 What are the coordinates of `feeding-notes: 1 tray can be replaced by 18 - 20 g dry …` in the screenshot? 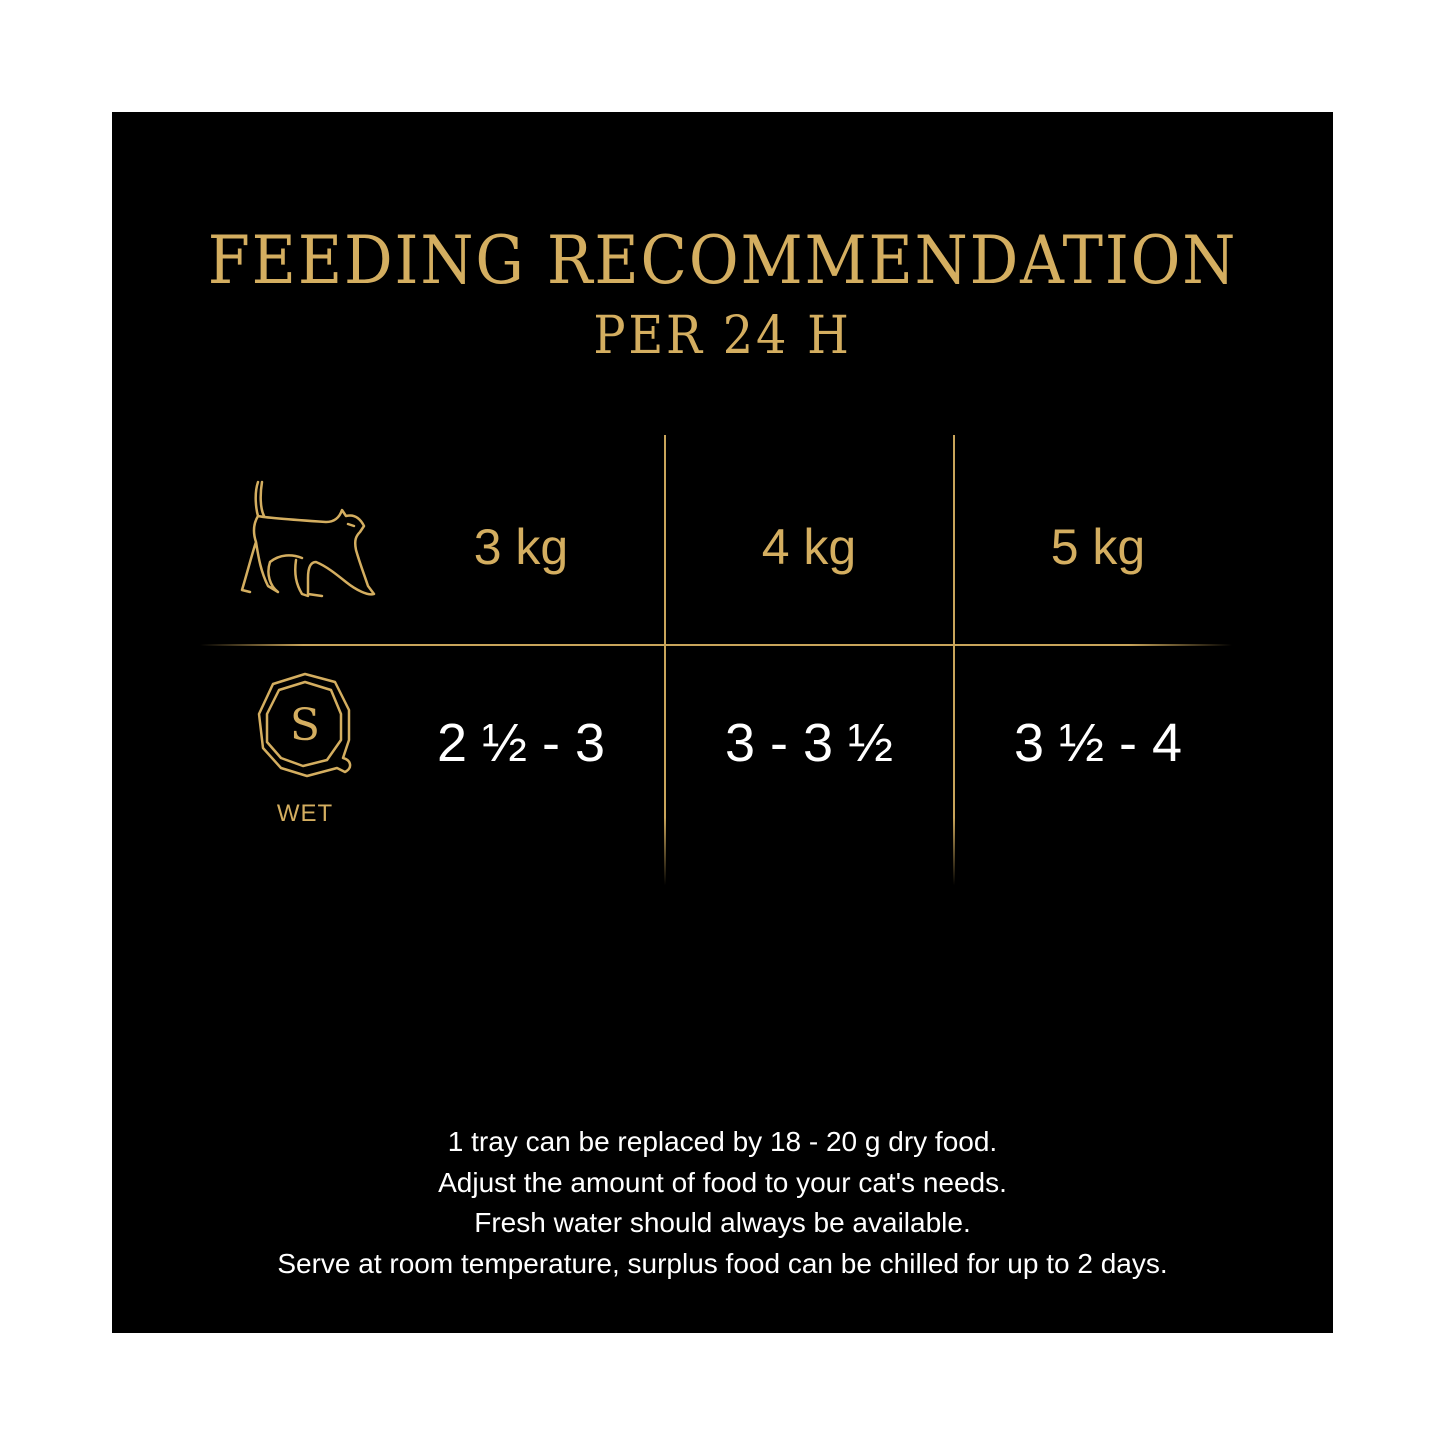 It's located at (722, 1203).